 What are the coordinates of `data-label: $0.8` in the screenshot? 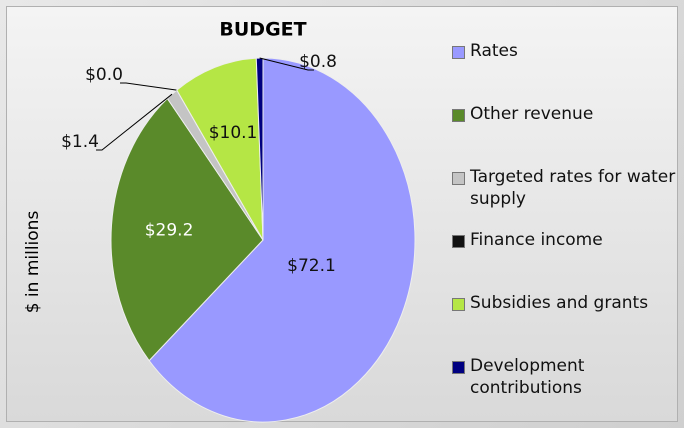 It's located at (318, 62).